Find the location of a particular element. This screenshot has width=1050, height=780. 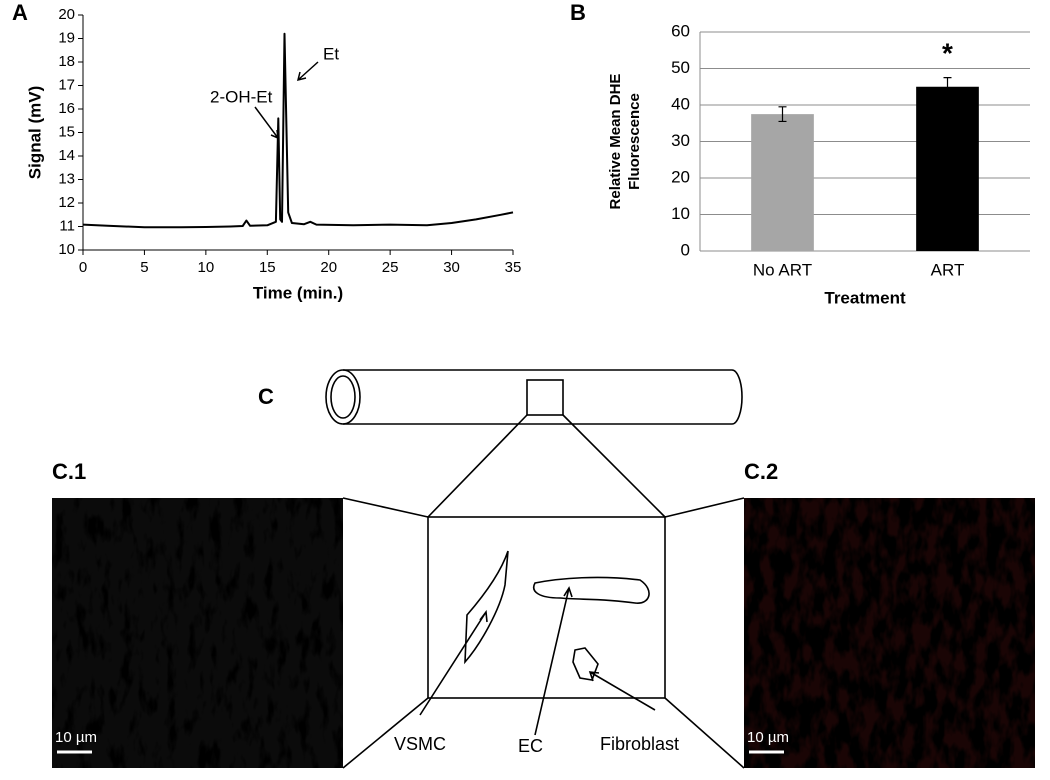

x-axis-label: Time (min.) is located at coordinates (298, 292).